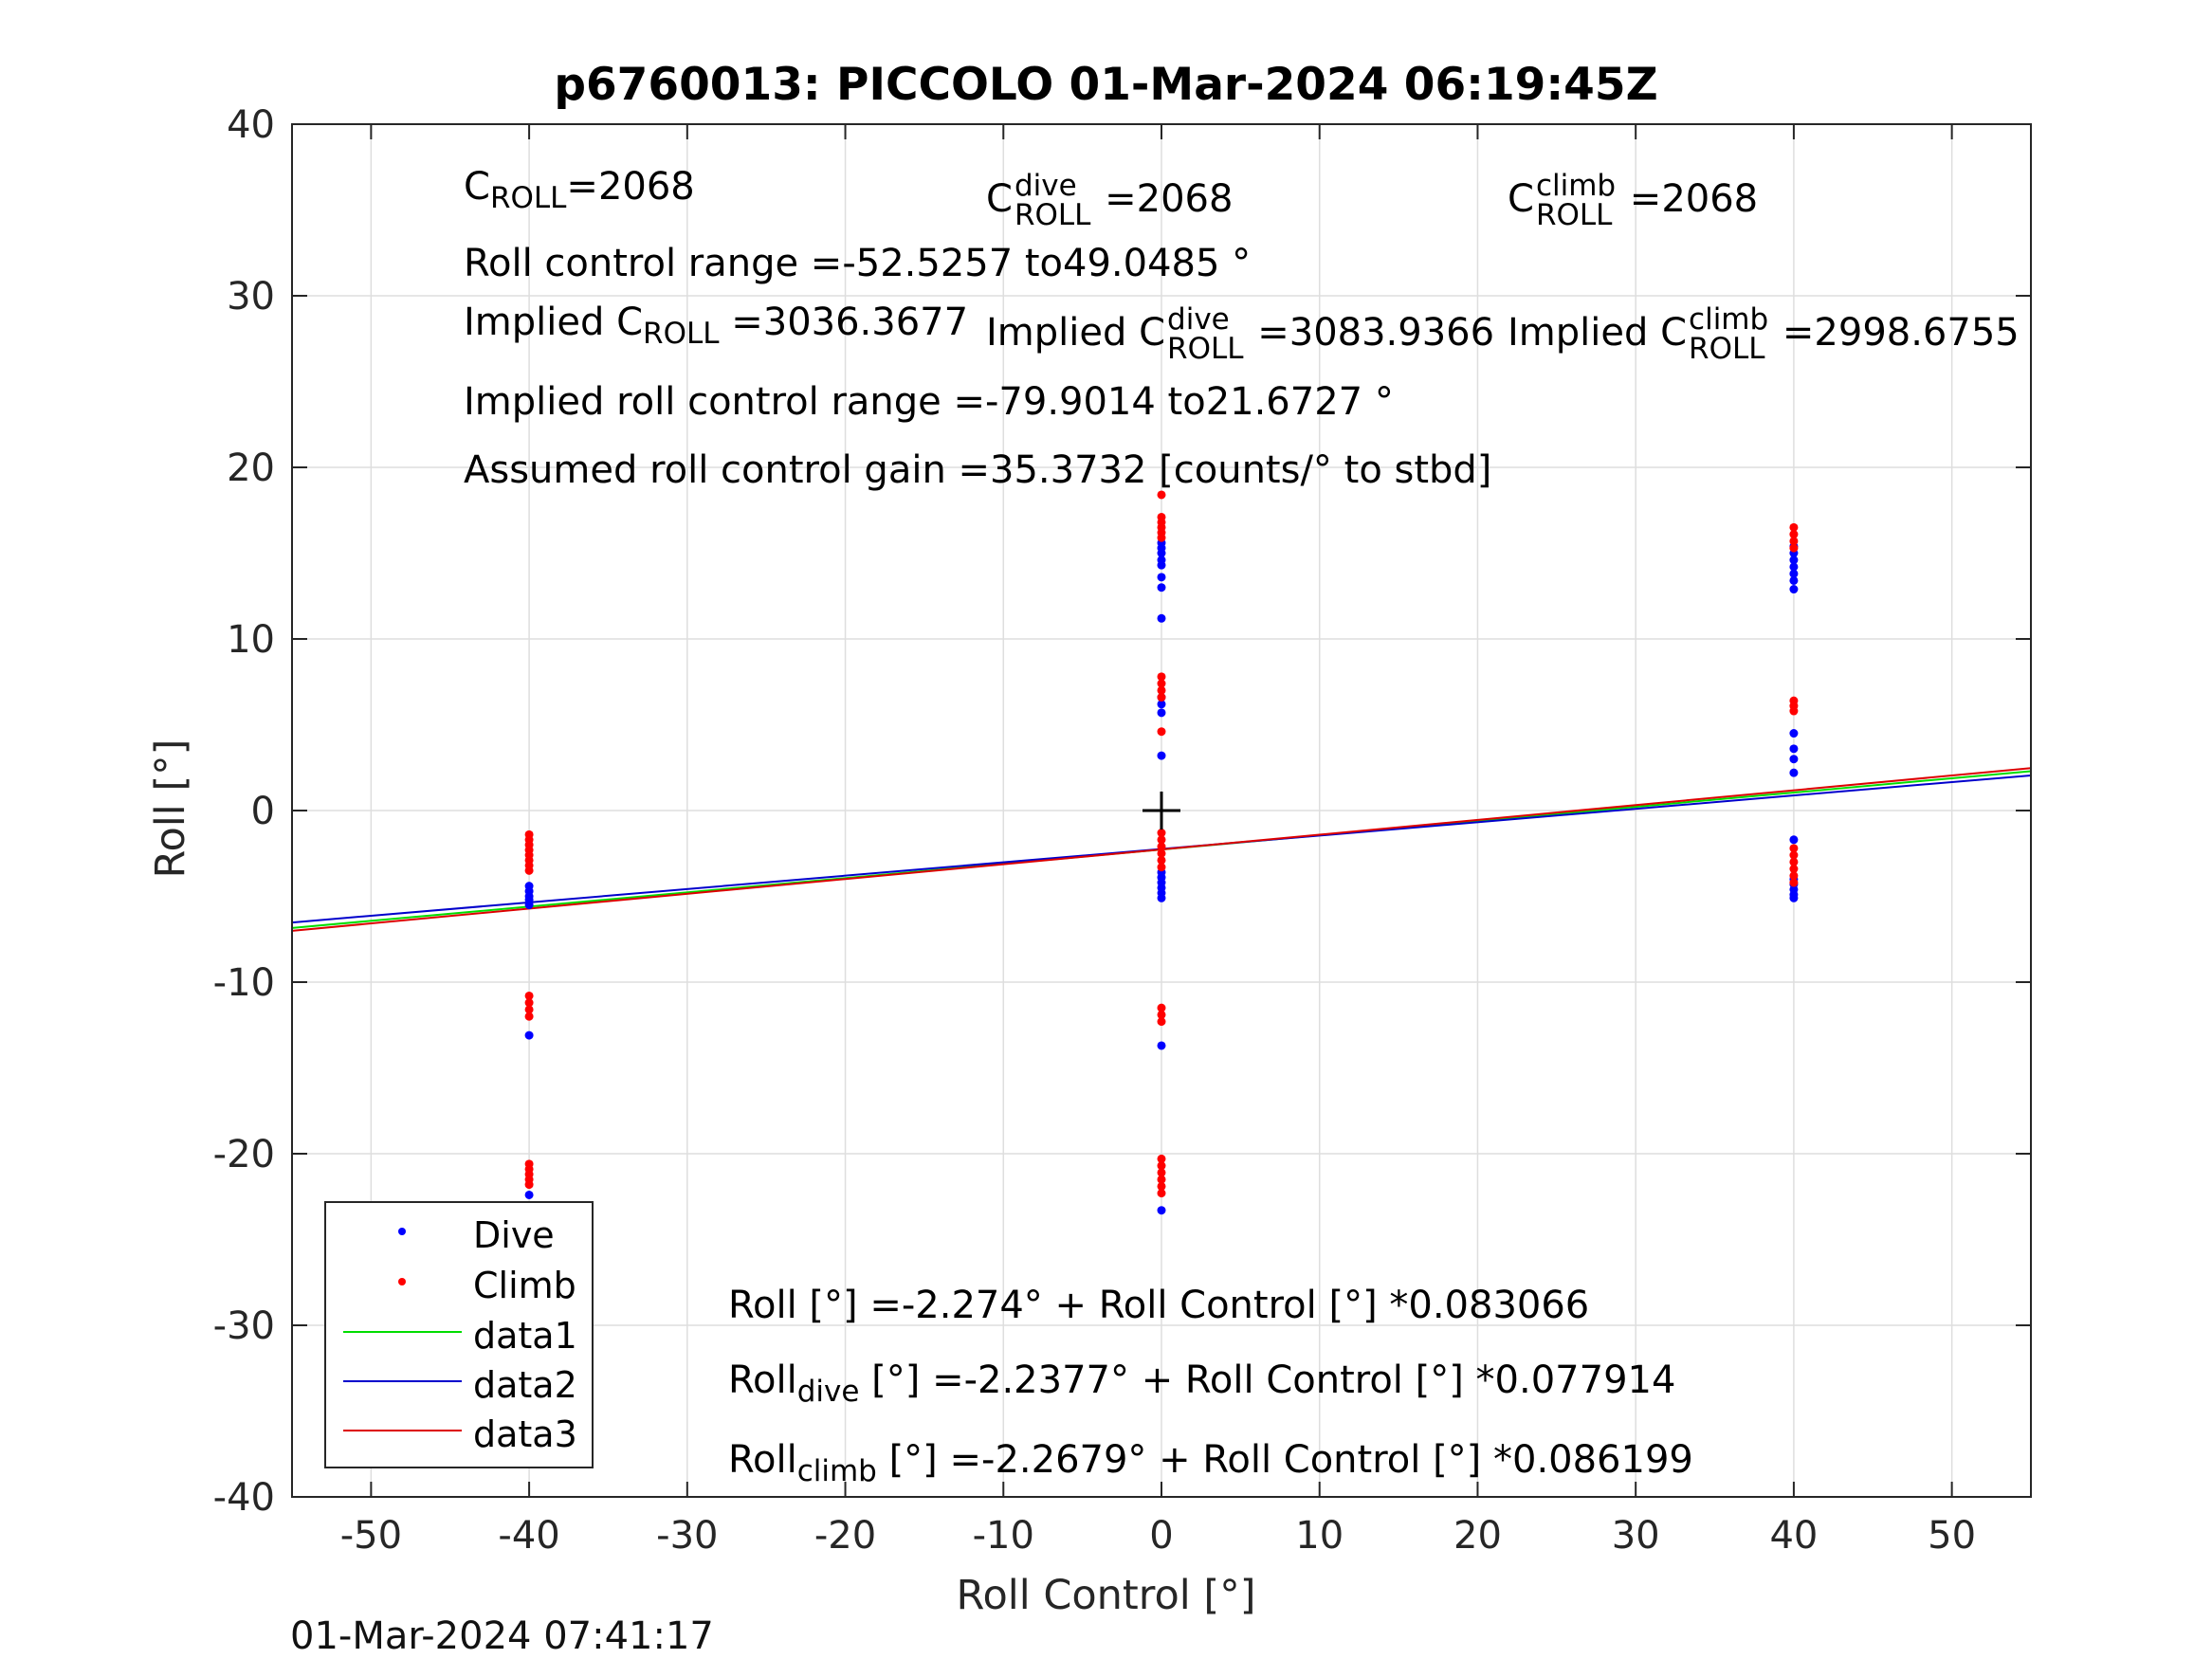 Image resolution: width=2212 pixels, height=1659 pixels. I want to click on x-tick-label: -10, so click(1003, 1536).